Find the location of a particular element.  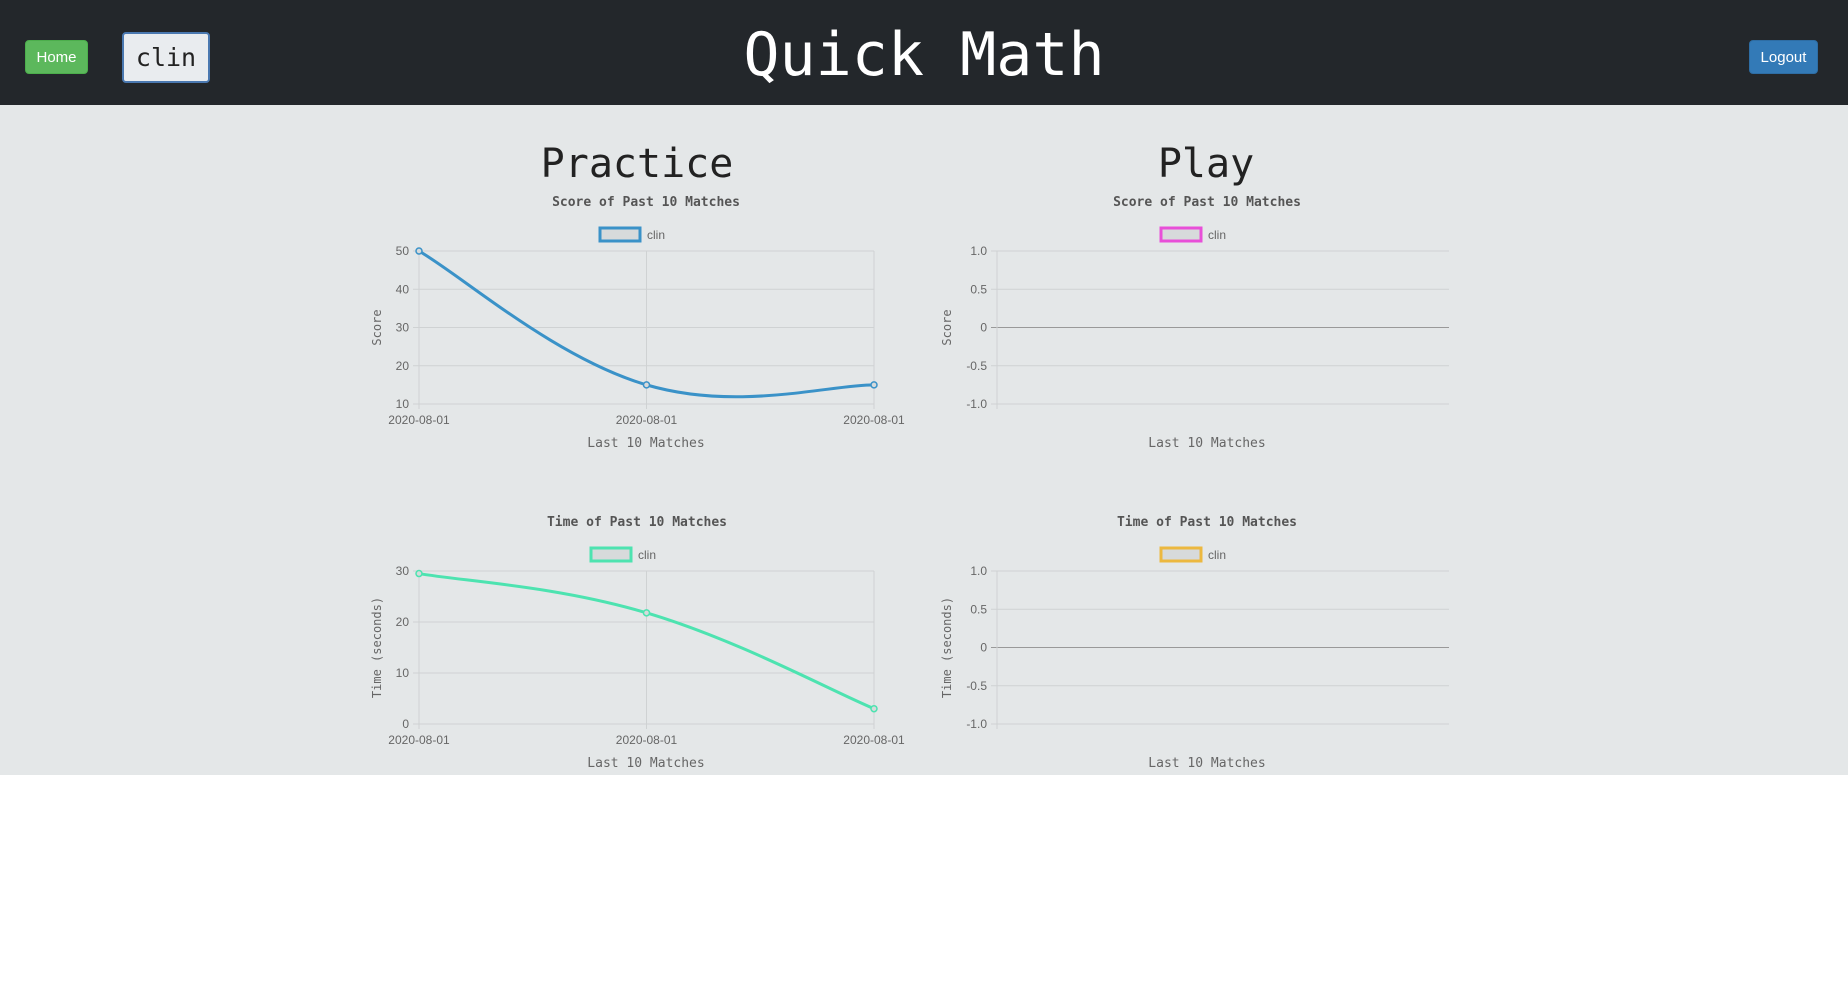

play-score-ytick-label: -0.5 is located at coordinates (976, 366).